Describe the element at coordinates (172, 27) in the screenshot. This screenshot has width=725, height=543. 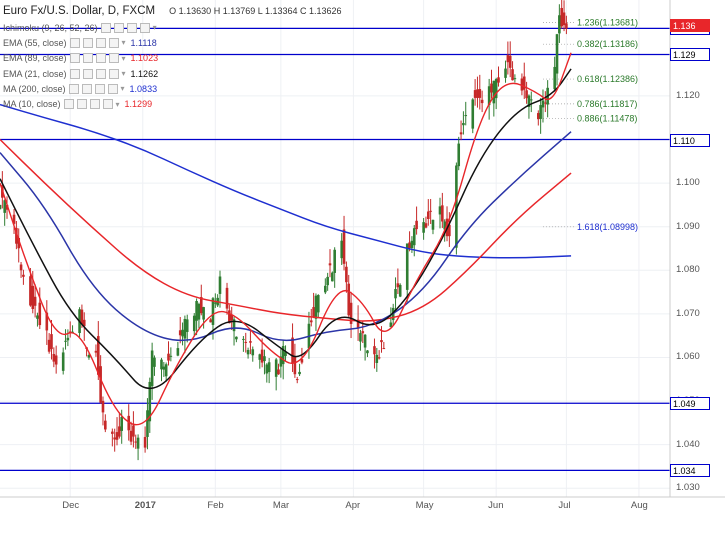
I see `indicator-row: Ichimoku (9, 26, 52, 26) ▾` at that location.